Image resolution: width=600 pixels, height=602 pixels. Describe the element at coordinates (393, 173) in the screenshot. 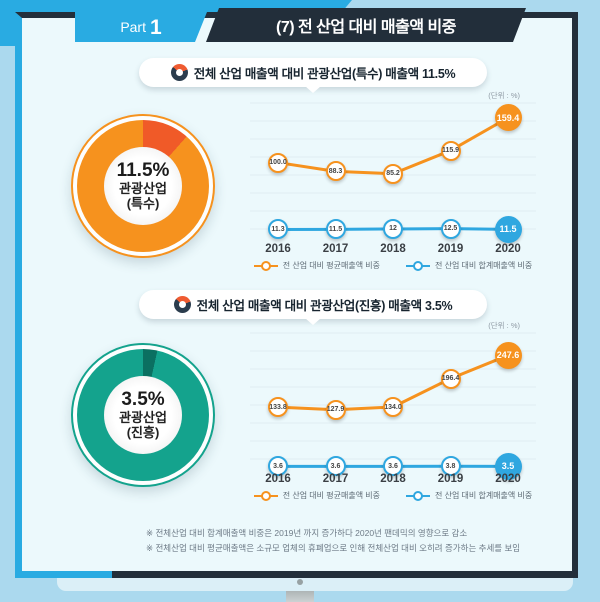

I see `data-point: 85.2` at that location.